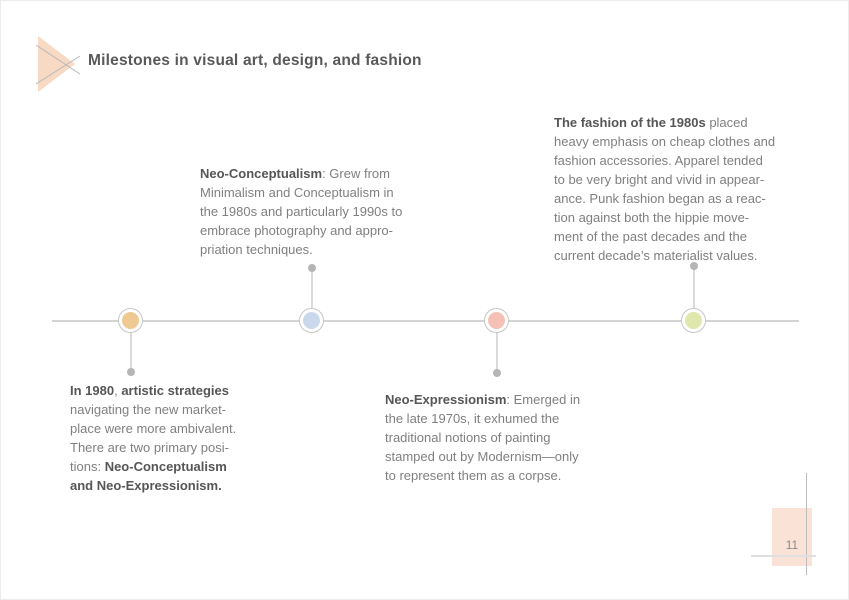 Image resolution: width=849 pixels, height=600 pixels. I want to click on event-lead: The fashion of the 1980s, so click(630, 122).